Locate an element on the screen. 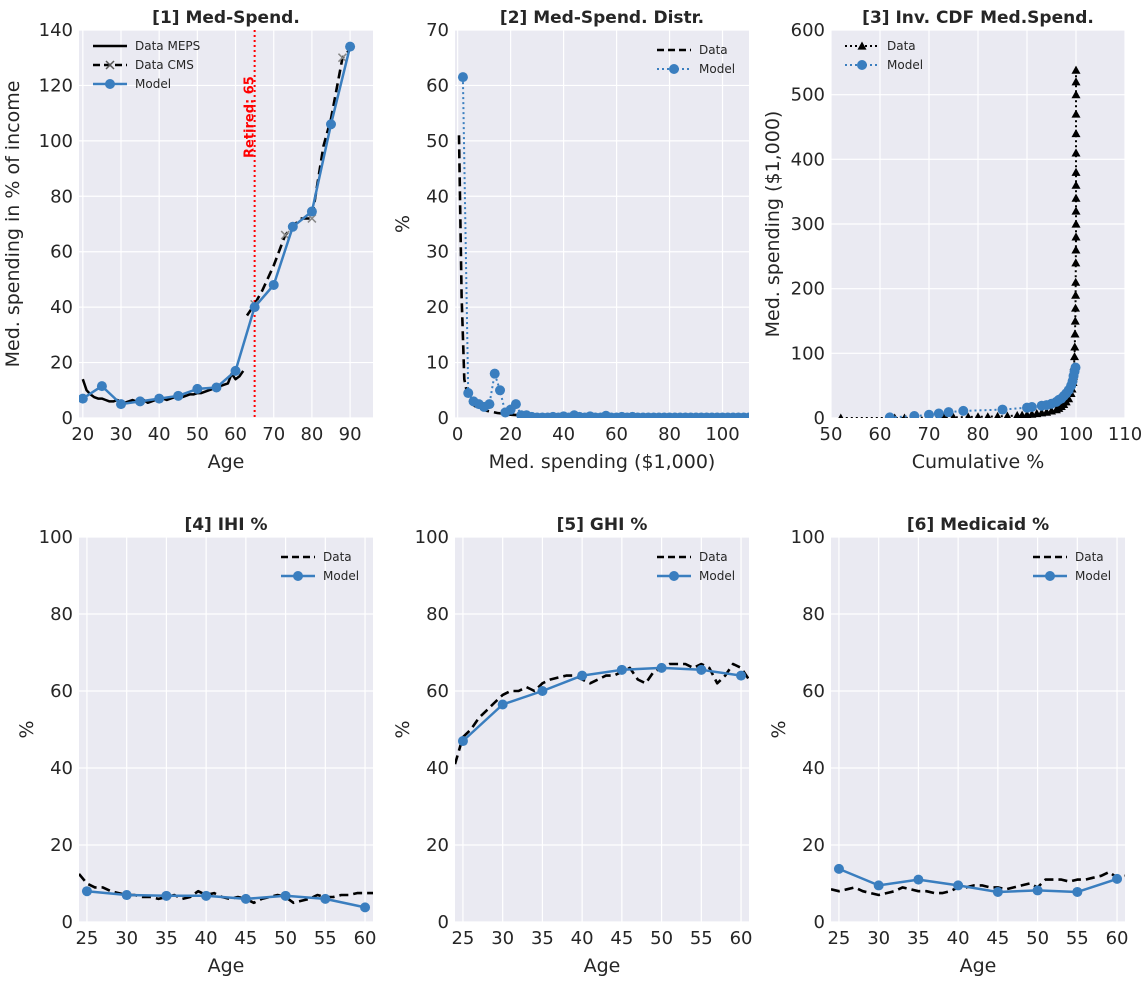 The width and height of the screenshot is (1148, 982). x-tick-label: 50 is located at coordinates (197, 434).